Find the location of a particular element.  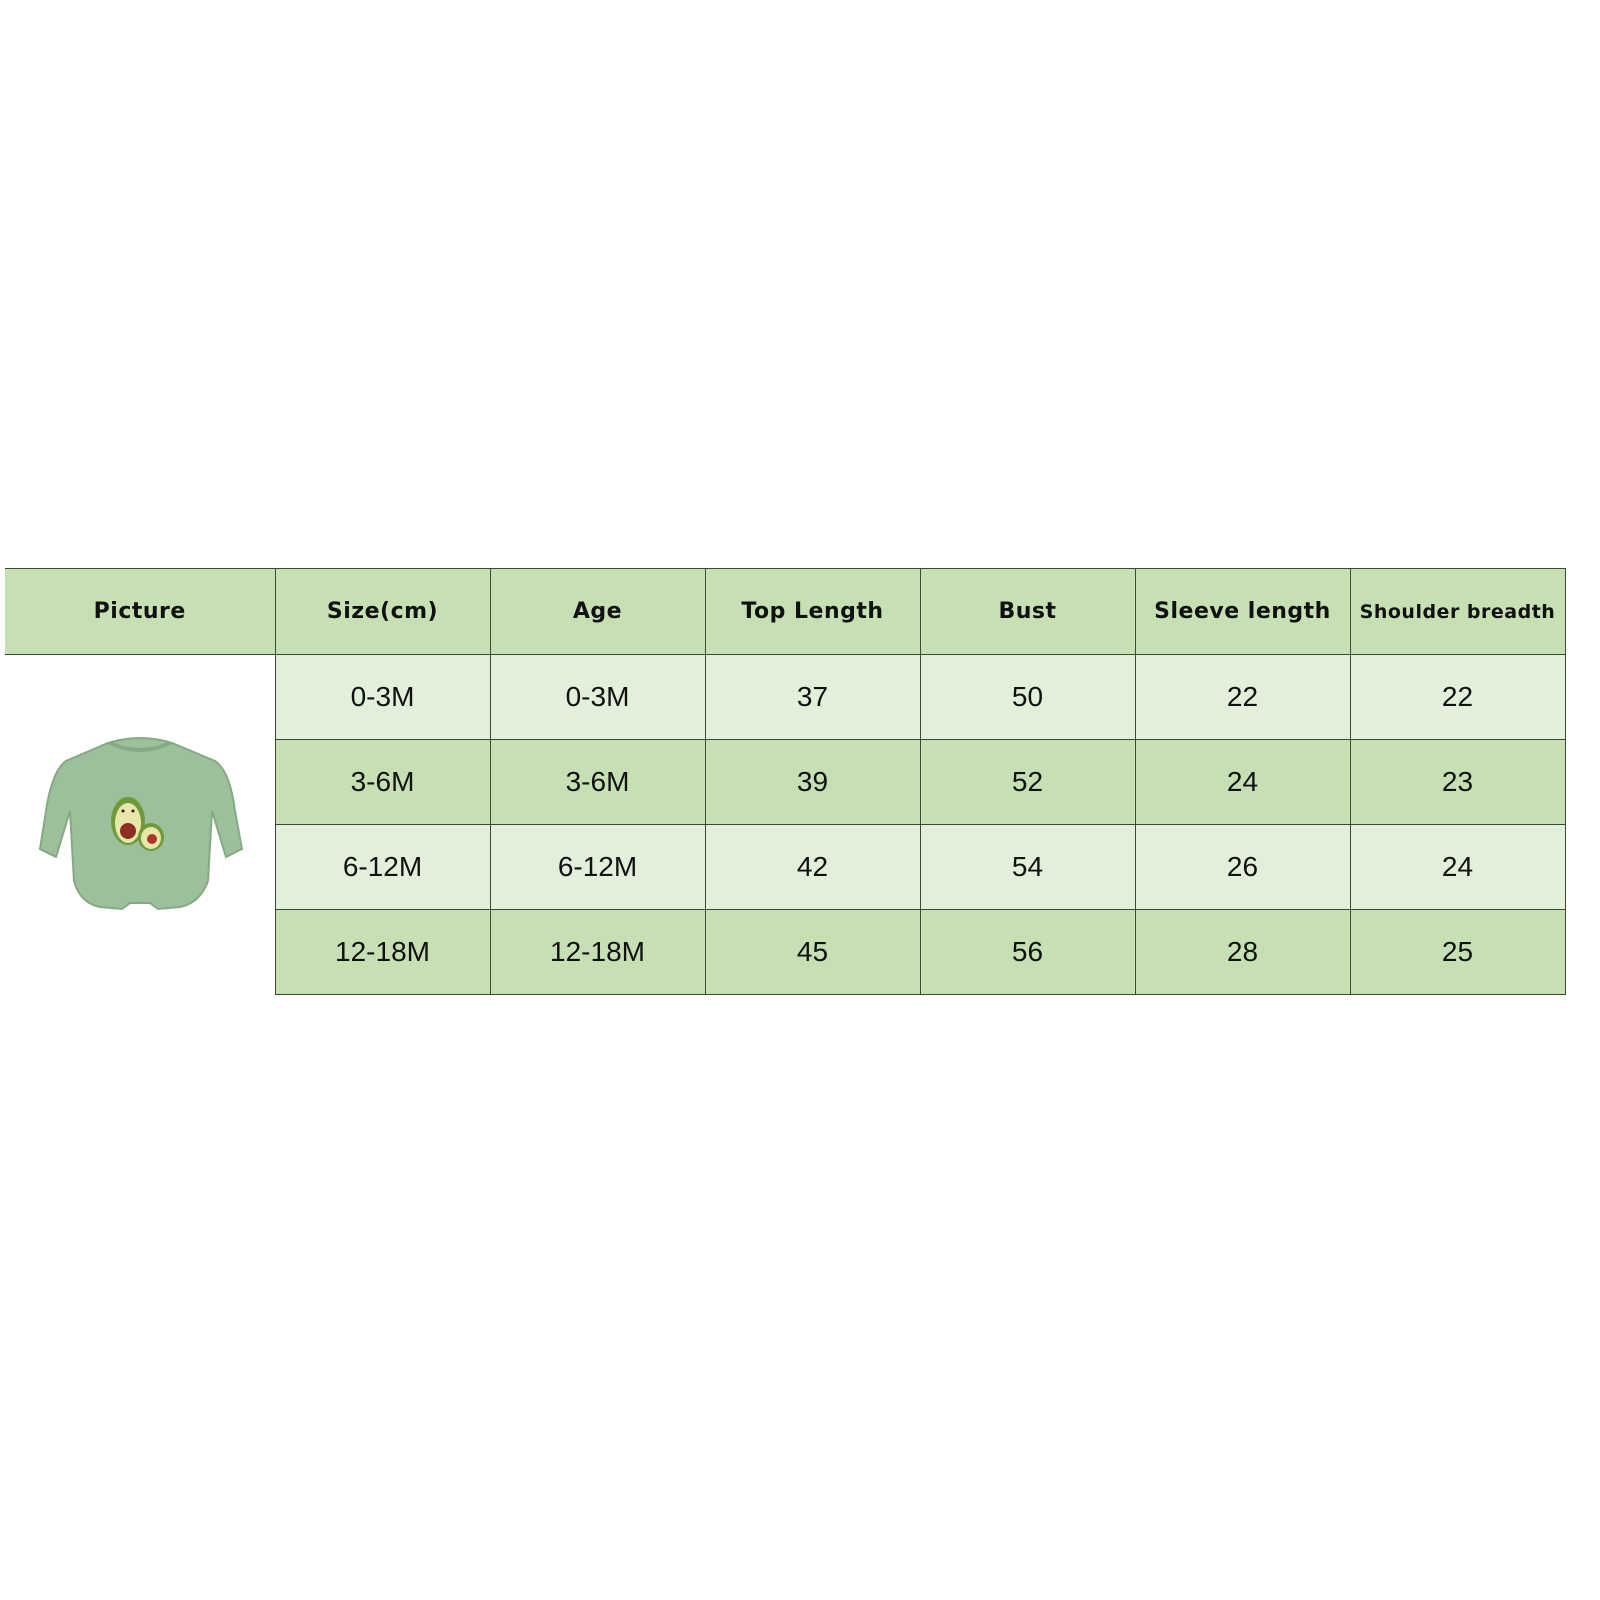

header-size: Size(cm) is located at coordinates (382, 611).